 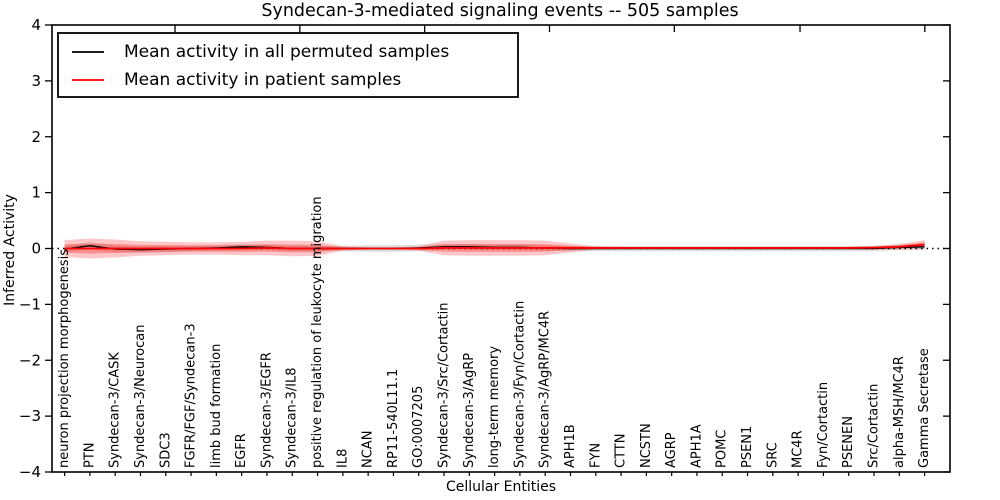 I want to click on entity-label: Syndecan-3/AgRP, so click(x=469, y=410).